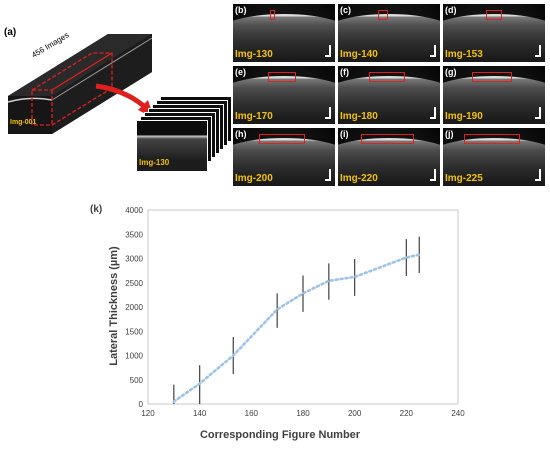 The width and height of the screenshot is (550, 449). What do you see at coordinates (407, 413) in the screenshot?
I see `x-tick-label: 220` at bounding box center [407, 413].